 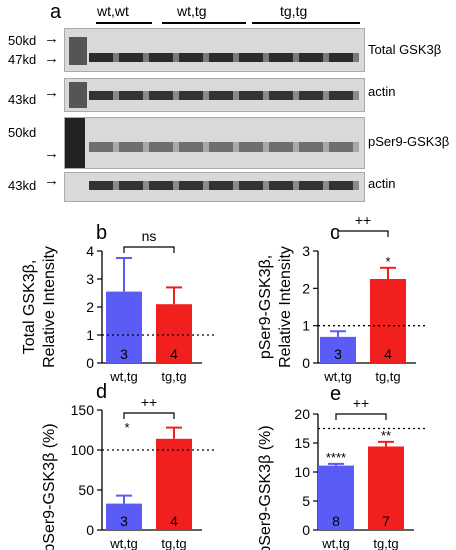 I want to click on blot-total-gsk3b, so click(x=214, y=50).